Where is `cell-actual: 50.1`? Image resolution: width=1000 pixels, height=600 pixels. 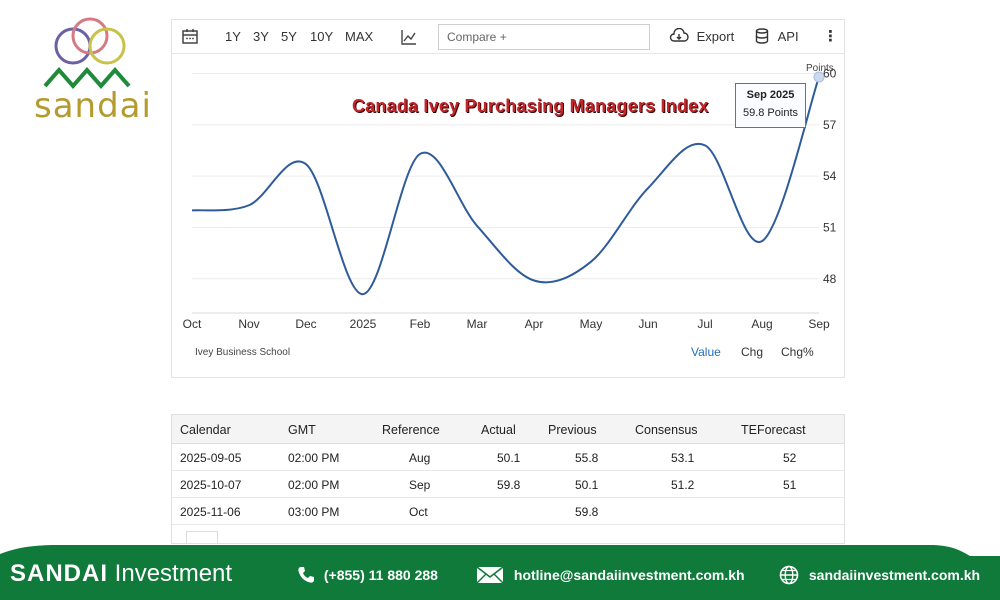
cell-actual: 50.1 is located at coordinates (509, 458).